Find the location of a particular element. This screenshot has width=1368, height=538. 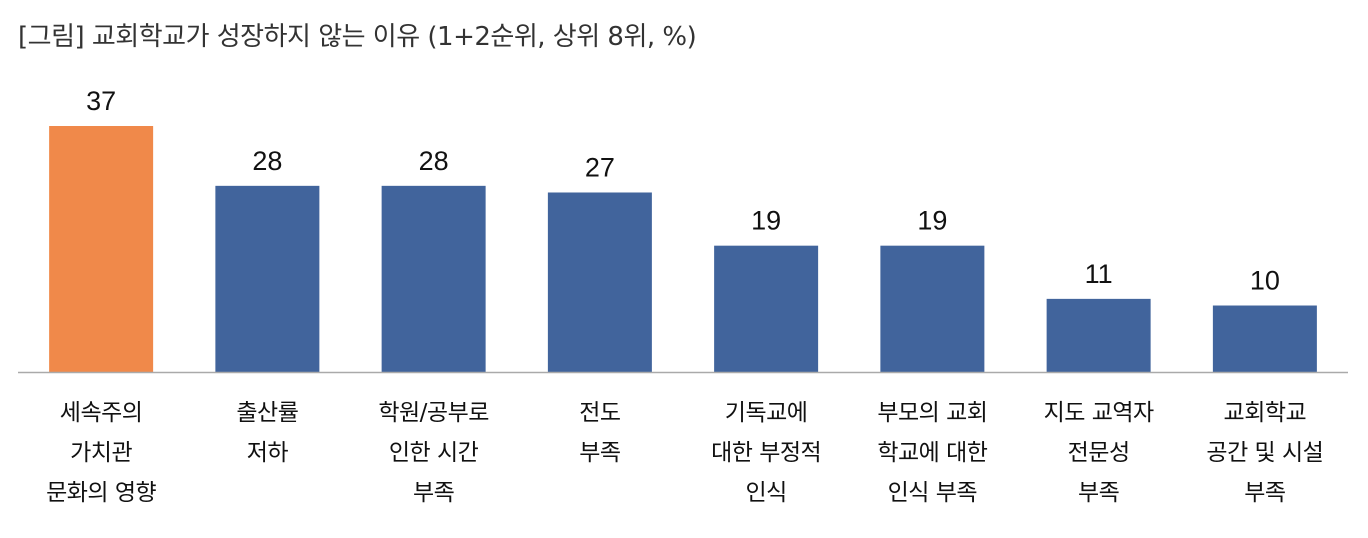

category-label-2: 출산률 저하 is located at coordinates (267, 433).